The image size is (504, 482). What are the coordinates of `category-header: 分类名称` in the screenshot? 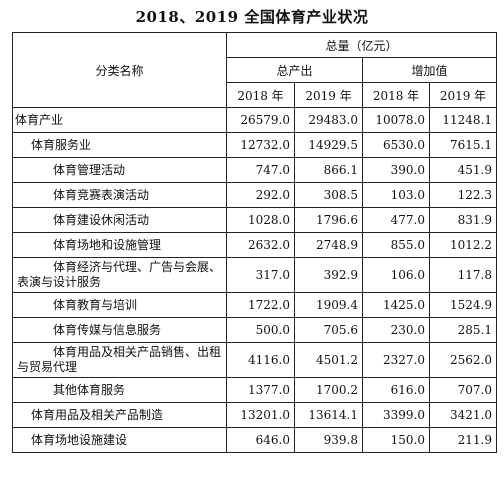 It's located at (119, 70).